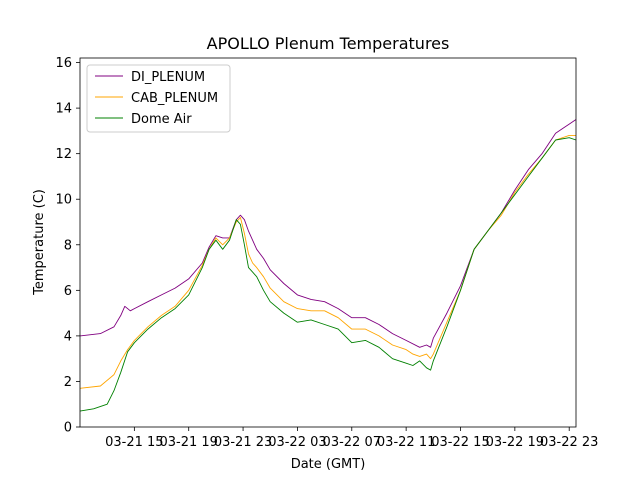 The width and height of the screenshot is (640, 480). What do you see at coordinates (328, 43) in the screenshot?
I see `chart-title: APOLLO Plenum Temperatures` at bounding box center [328, 43].